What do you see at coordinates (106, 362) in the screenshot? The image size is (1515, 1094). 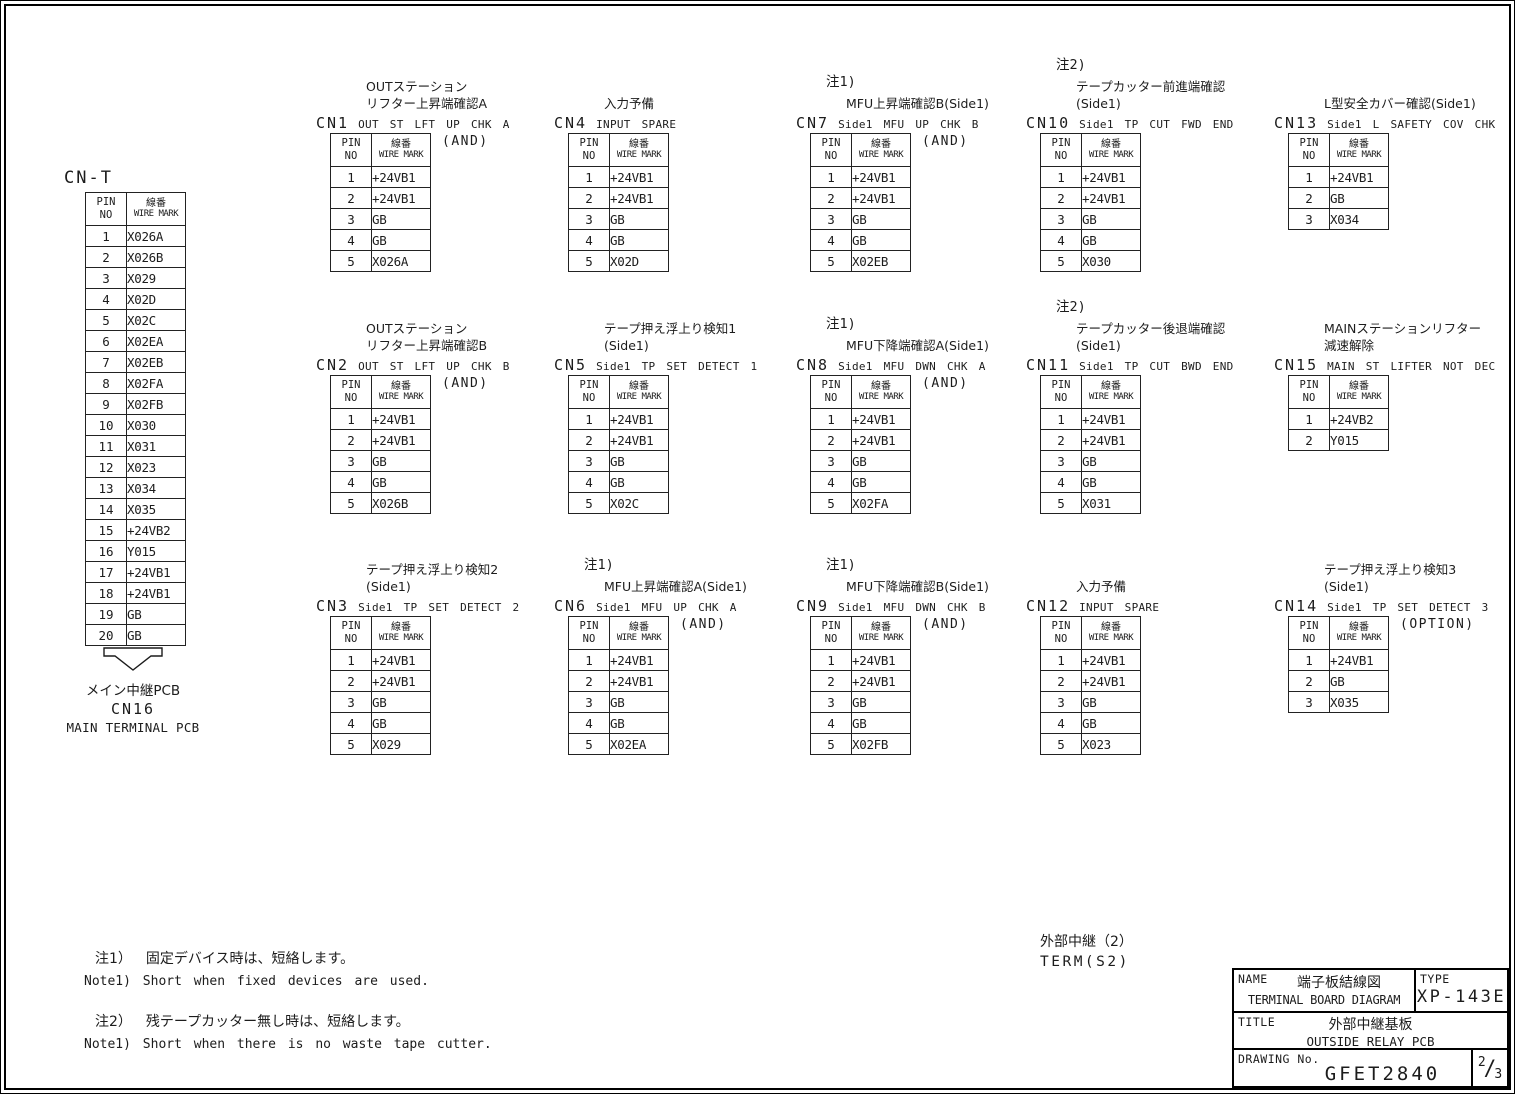 I see `pin-no: 7` at bounding box center [106, 362].